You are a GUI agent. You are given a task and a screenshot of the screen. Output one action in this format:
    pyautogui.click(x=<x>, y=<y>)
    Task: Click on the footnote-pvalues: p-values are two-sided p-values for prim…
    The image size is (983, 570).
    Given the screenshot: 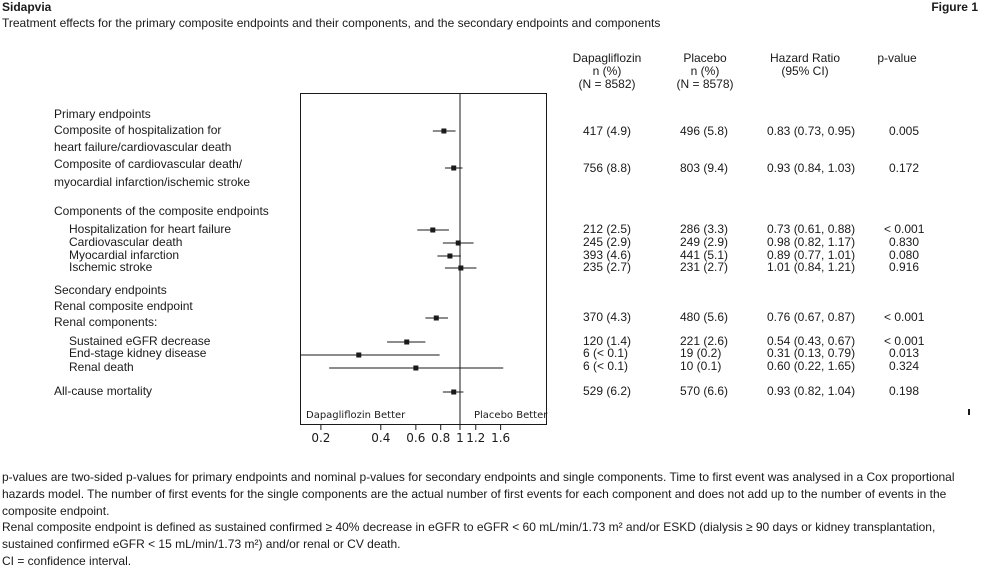 What is the action you would take?
    pyautogui.click(x=478, y=494)
    